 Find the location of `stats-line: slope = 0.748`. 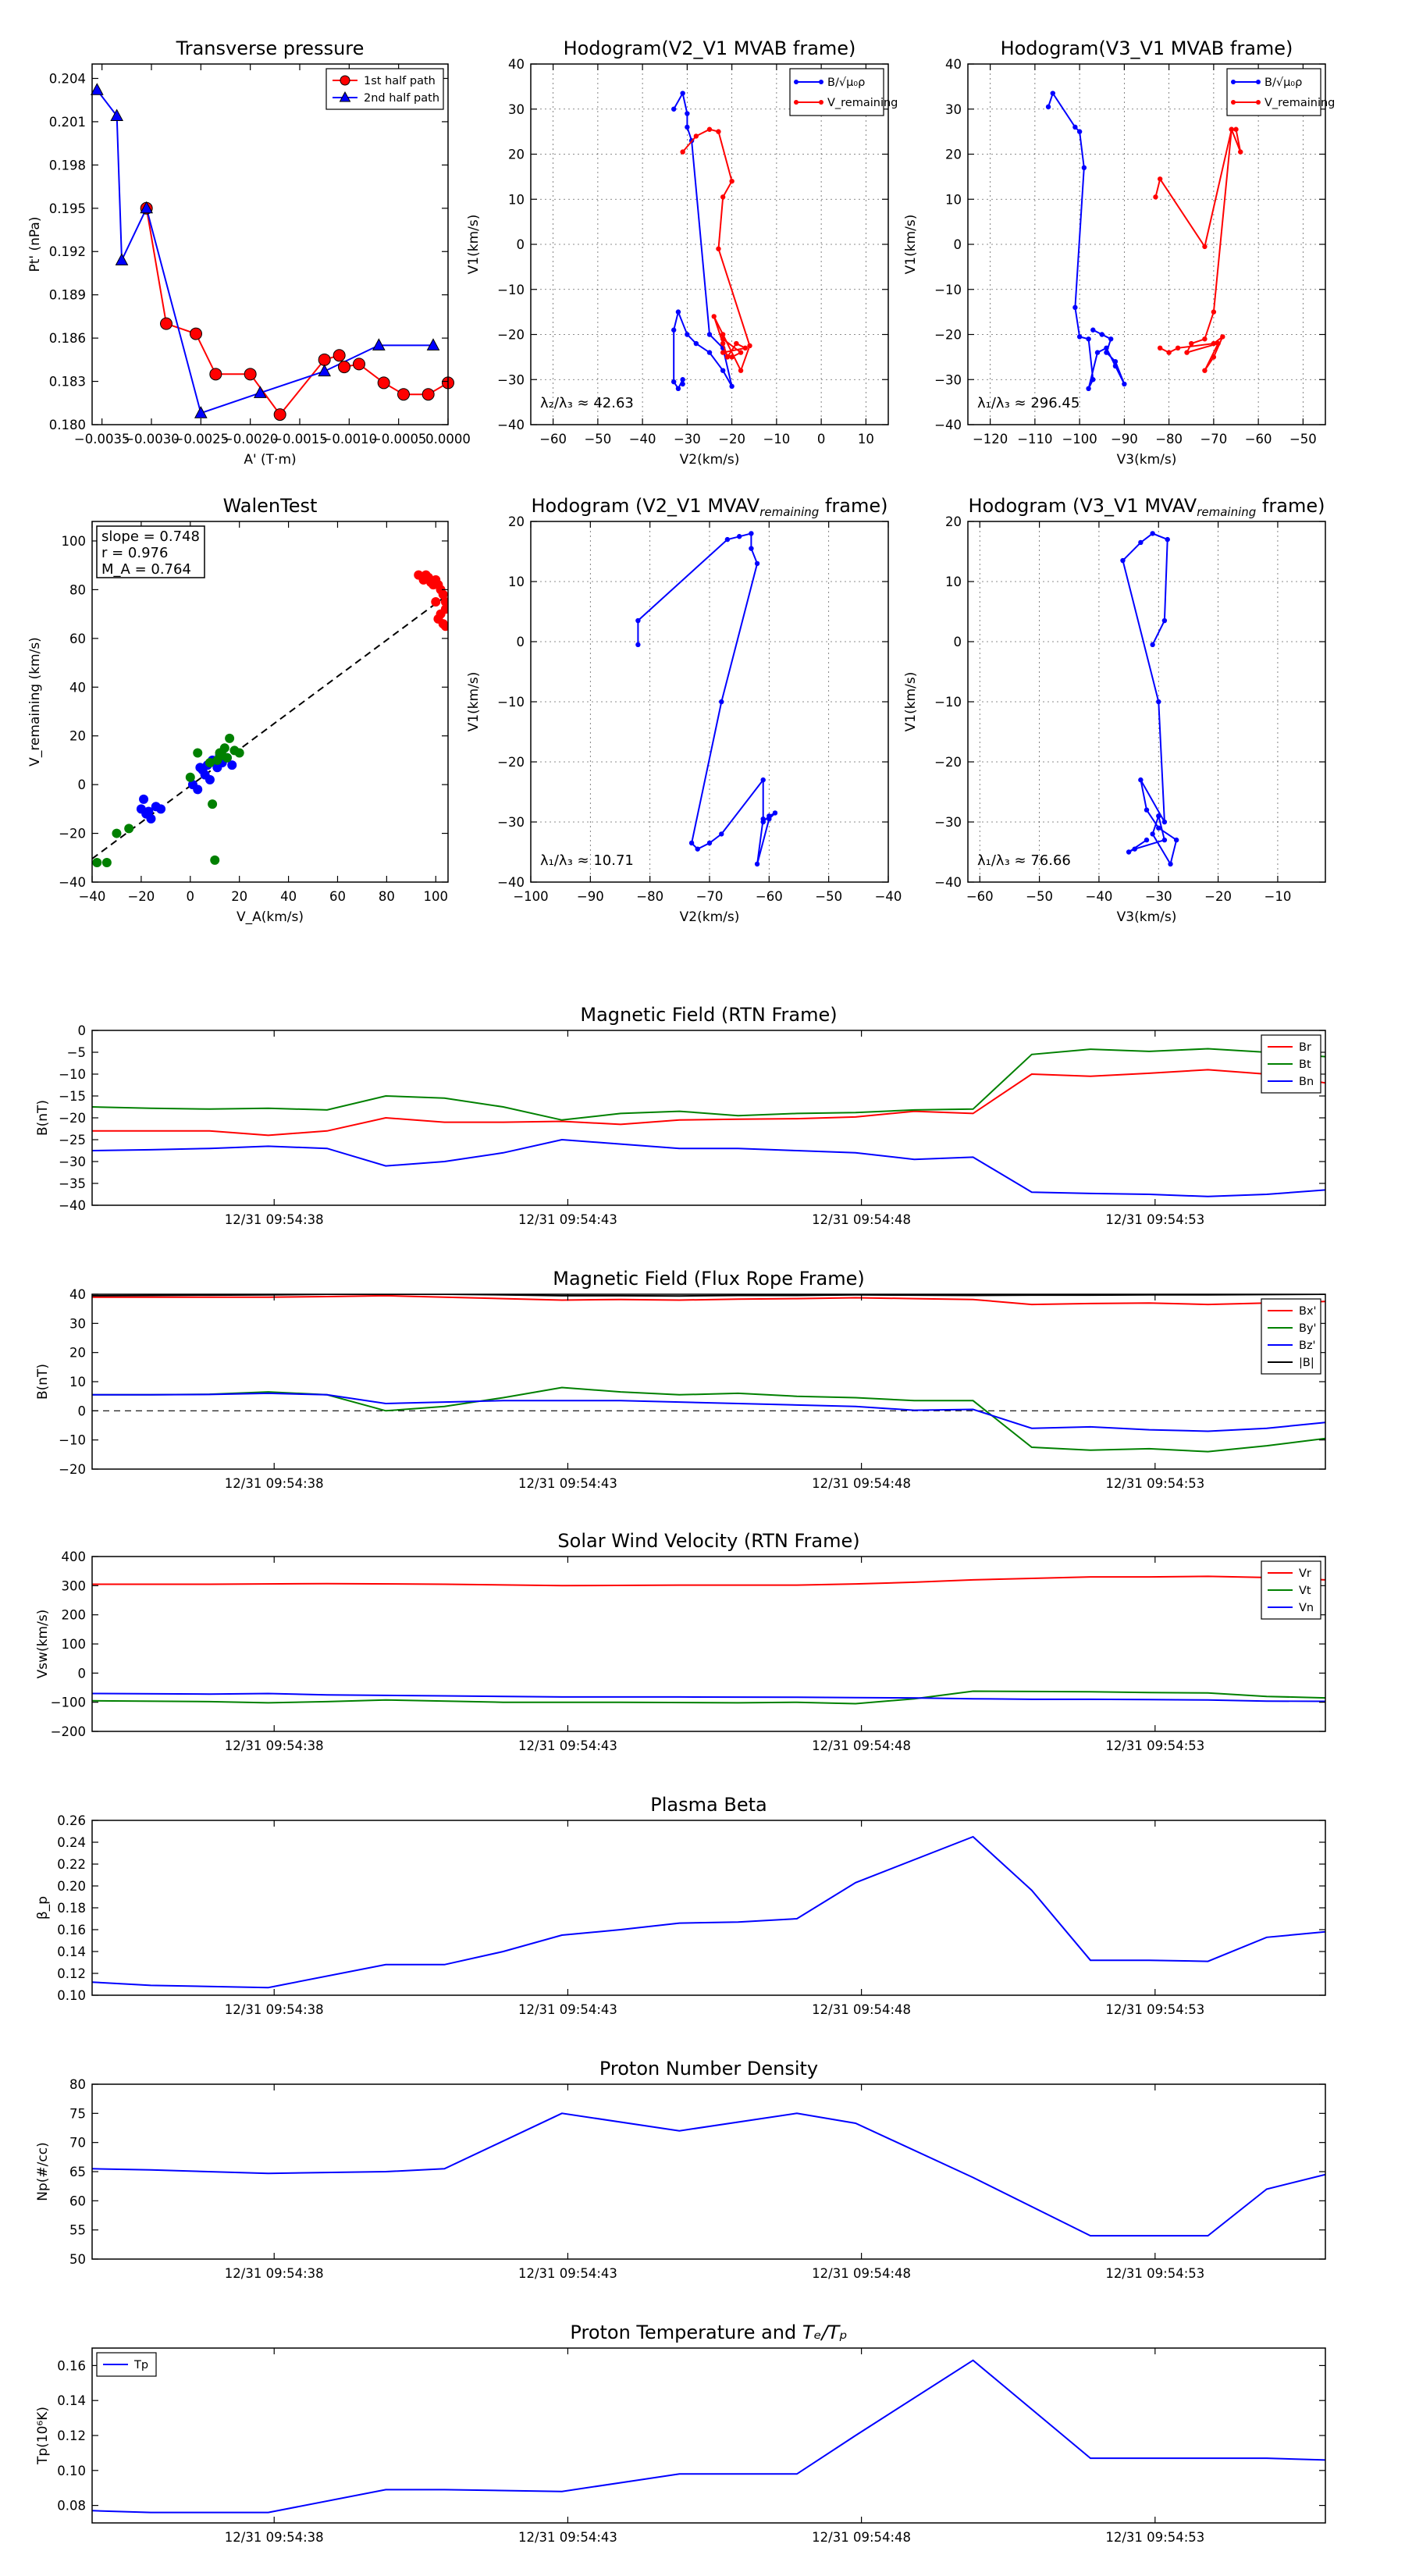

stats-line: slope = 0.748 is located at coordinates (151, 536).